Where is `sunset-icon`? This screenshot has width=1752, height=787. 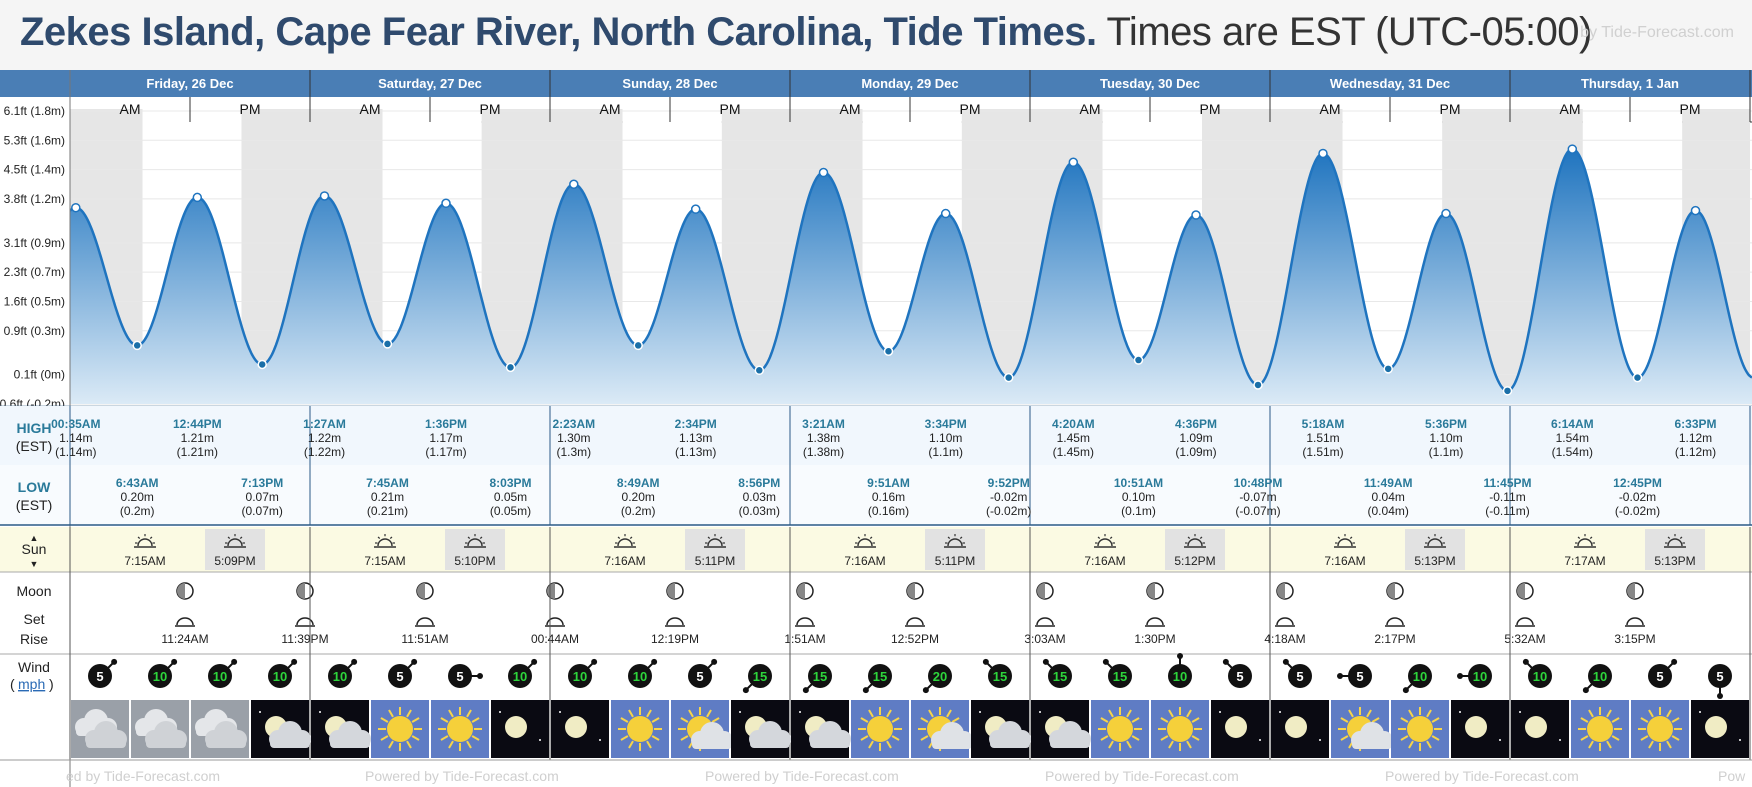 sunset-icon is located at coordinates (1675, 541).